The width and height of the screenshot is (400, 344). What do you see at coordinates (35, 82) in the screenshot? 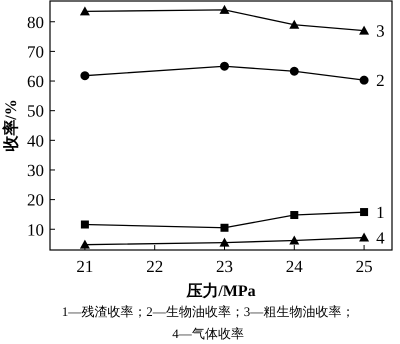
I see `y-tick-label: 60` at bounding box center [35, 82].